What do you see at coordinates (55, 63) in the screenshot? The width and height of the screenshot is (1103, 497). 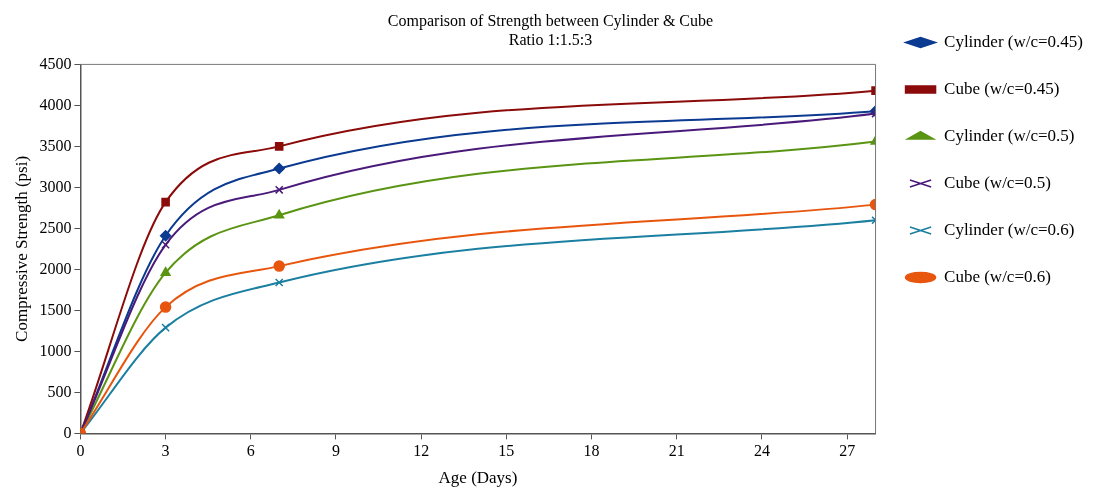 I see `y-tick-label: 4500` at bounding box center [55, 63].